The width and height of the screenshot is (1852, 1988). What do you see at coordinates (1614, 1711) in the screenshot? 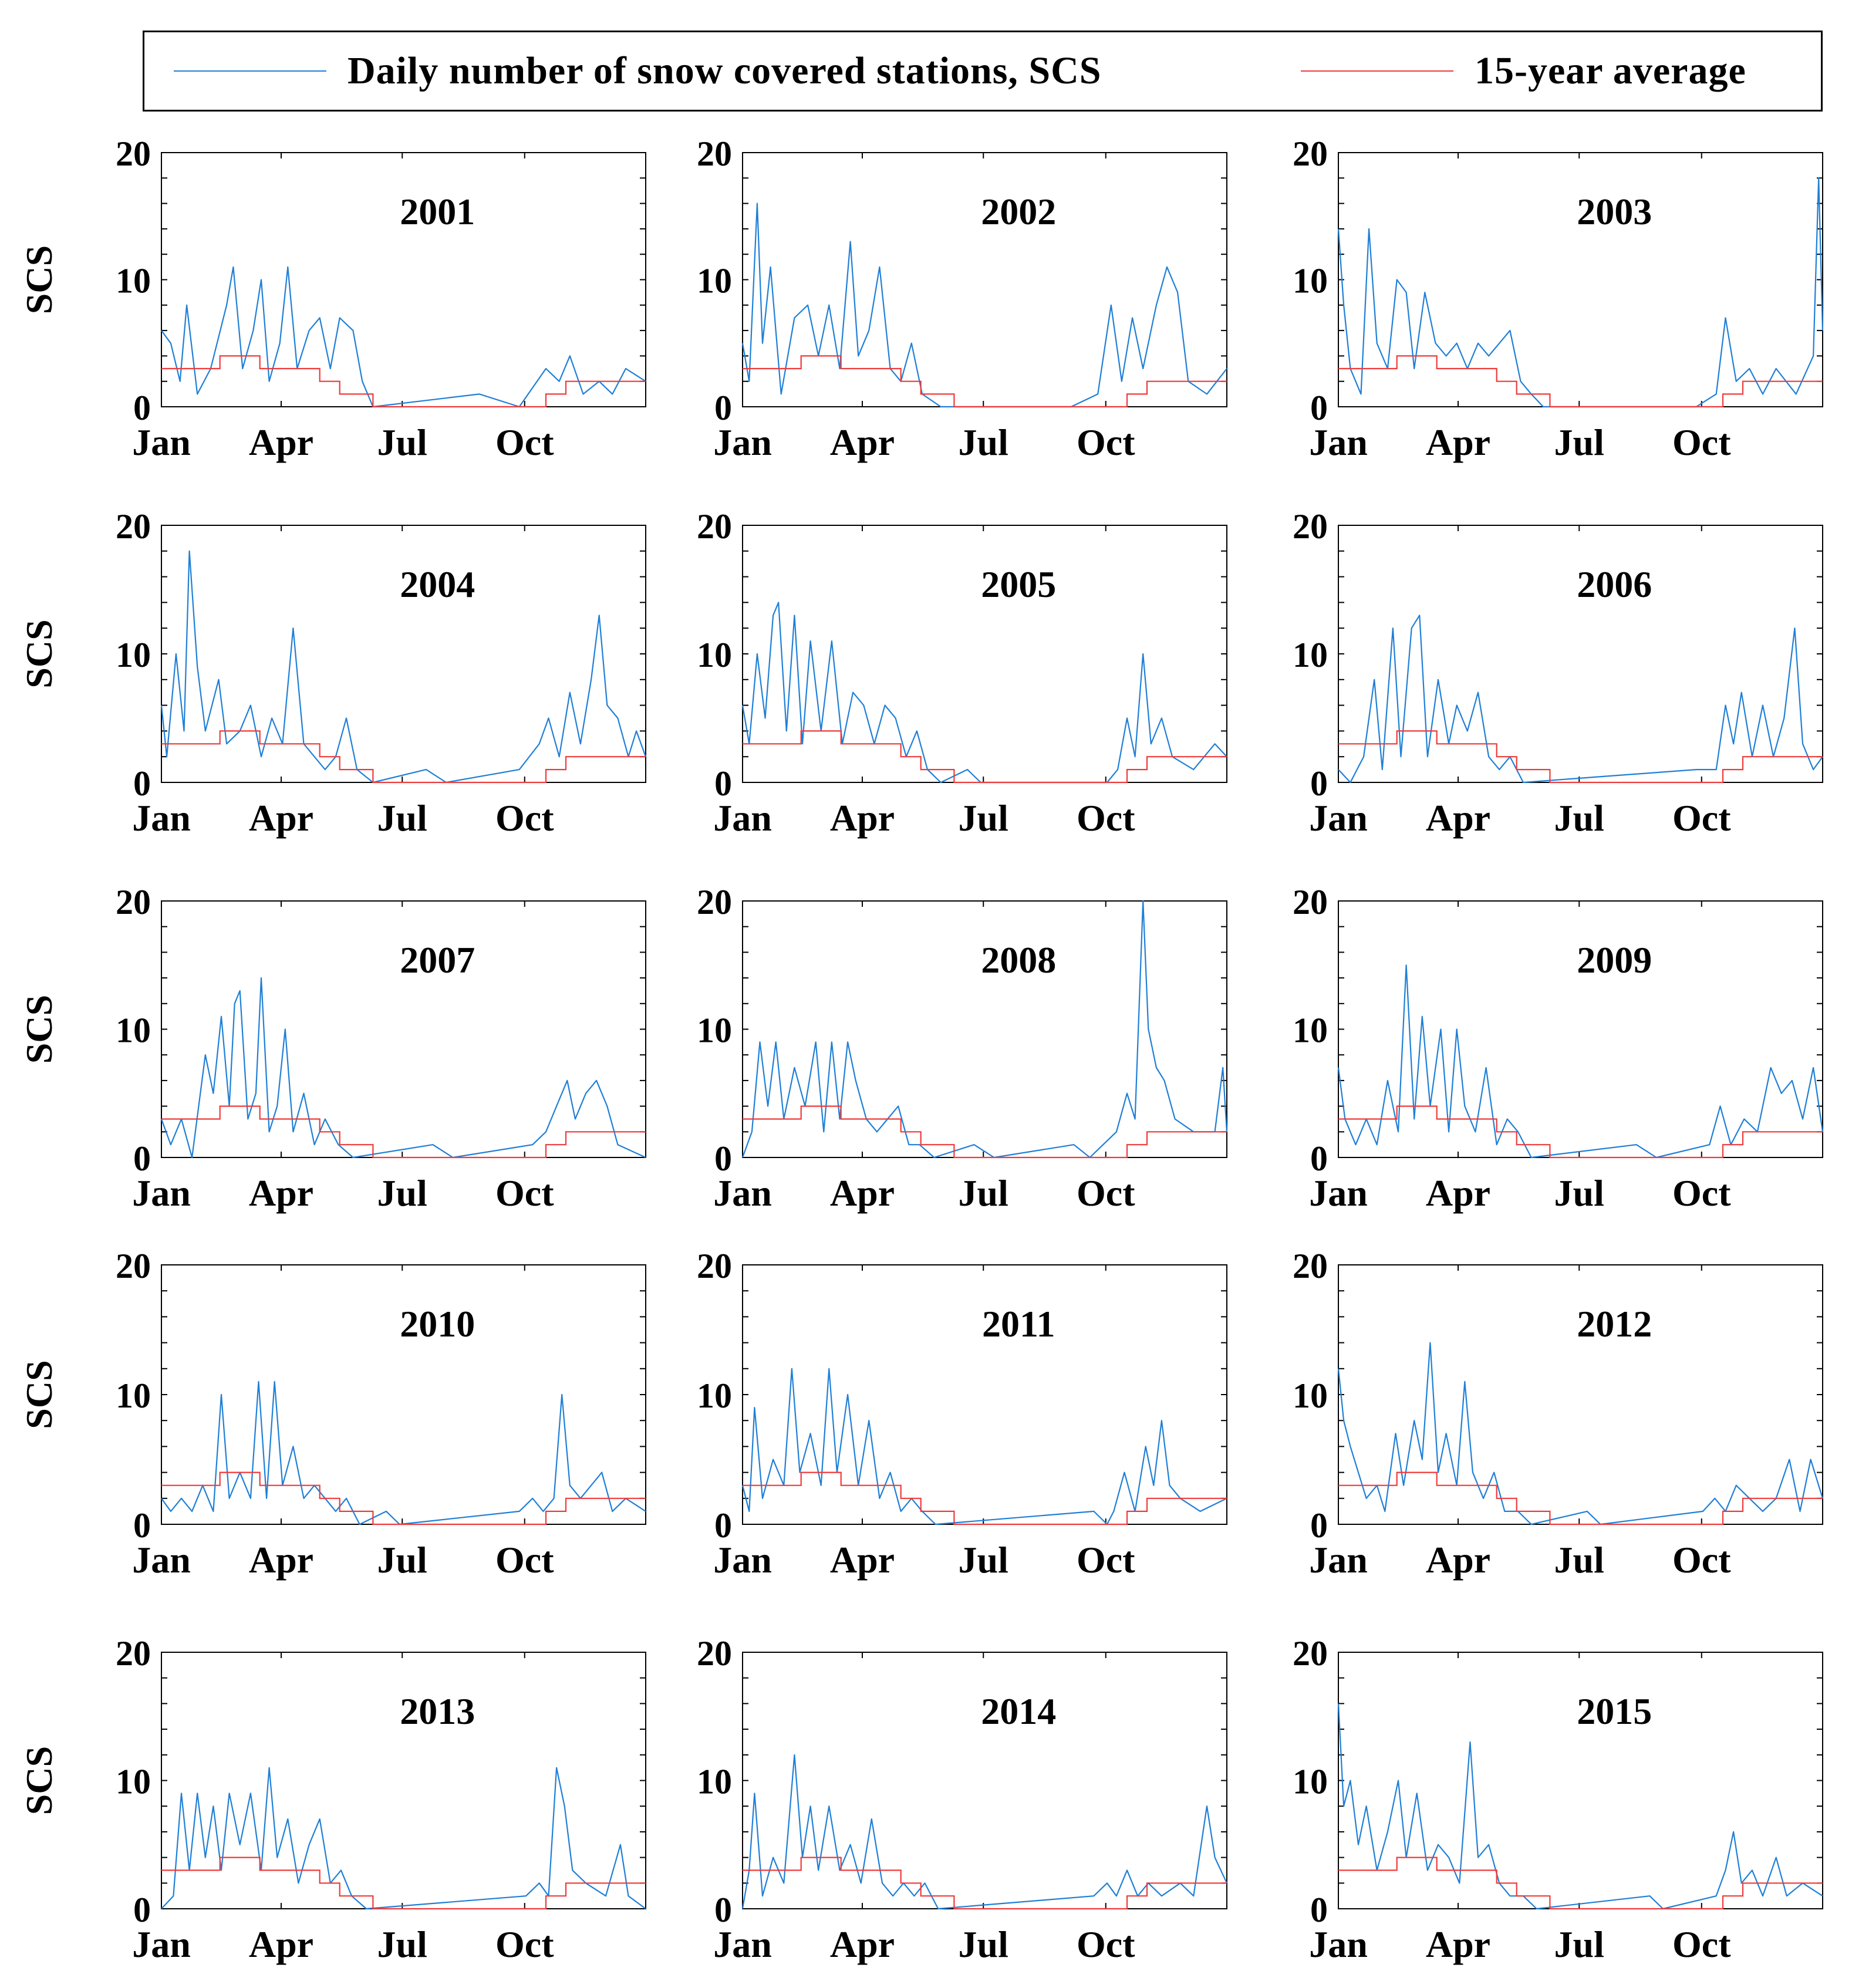
I see `panel-year-label: 2015` at bounding box center [1614, 1711].